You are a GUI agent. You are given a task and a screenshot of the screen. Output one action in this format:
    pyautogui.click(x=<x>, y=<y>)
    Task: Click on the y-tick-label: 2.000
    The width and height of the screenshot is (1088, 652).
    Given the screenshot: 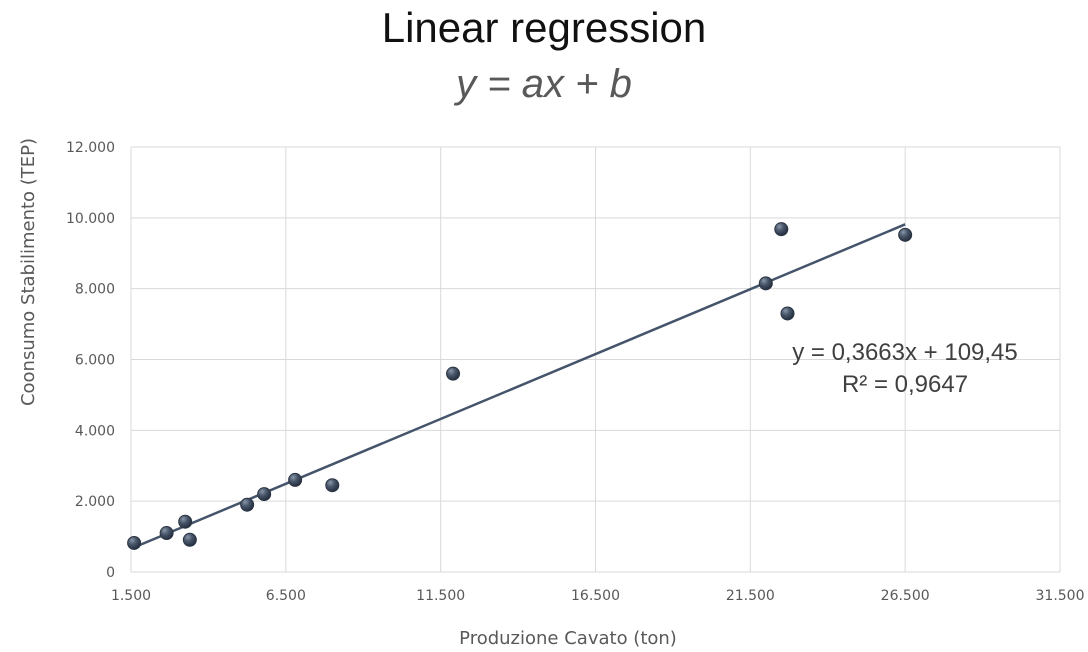 What is the action you would take?
    pyautogui.click(x=95, y=502)
    